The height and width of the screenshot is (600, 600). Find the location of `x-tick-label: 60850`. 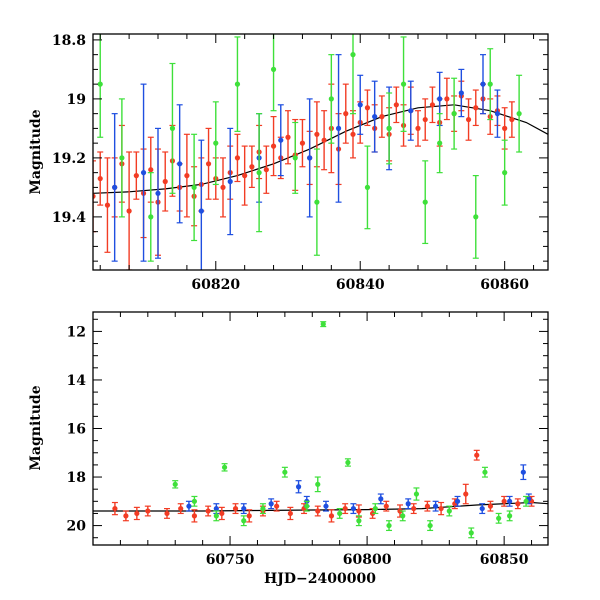

x-tick-label: 60850 is located at coordinates (504, 560).